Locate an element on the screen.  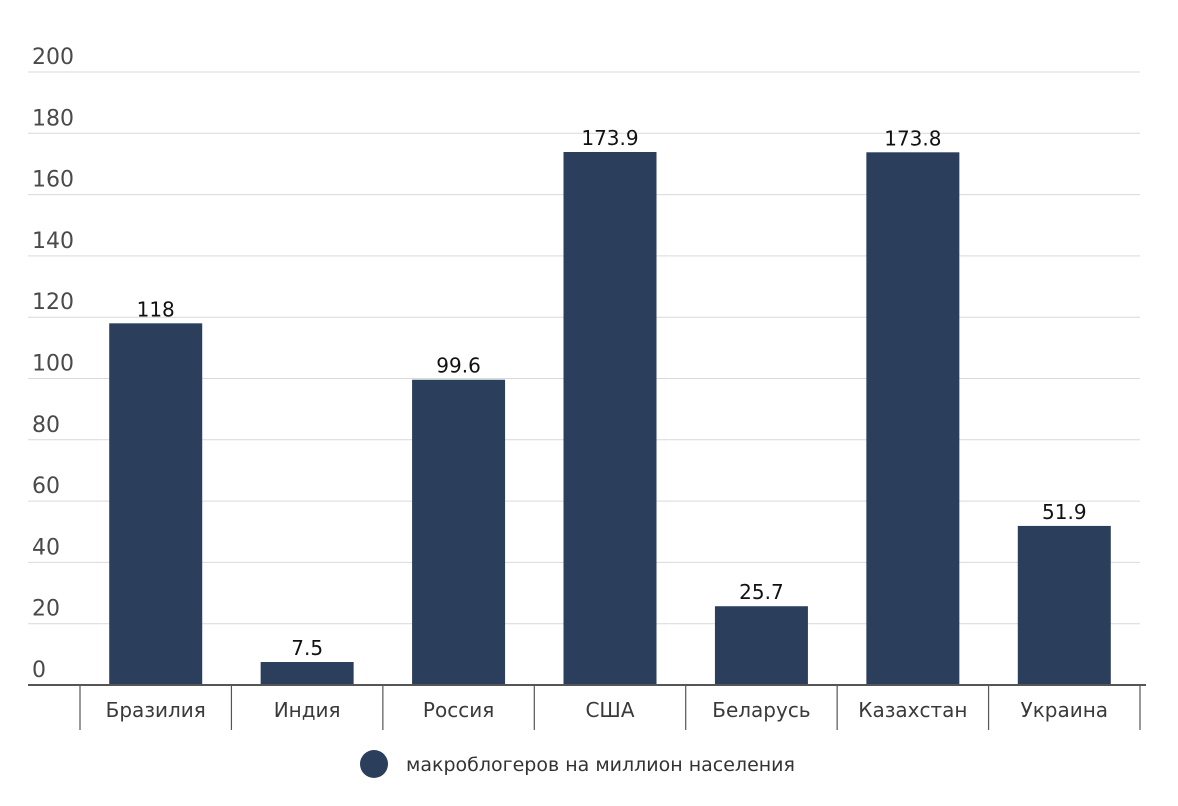
y-tick-label: 80 is located at coordinates (46, 425).